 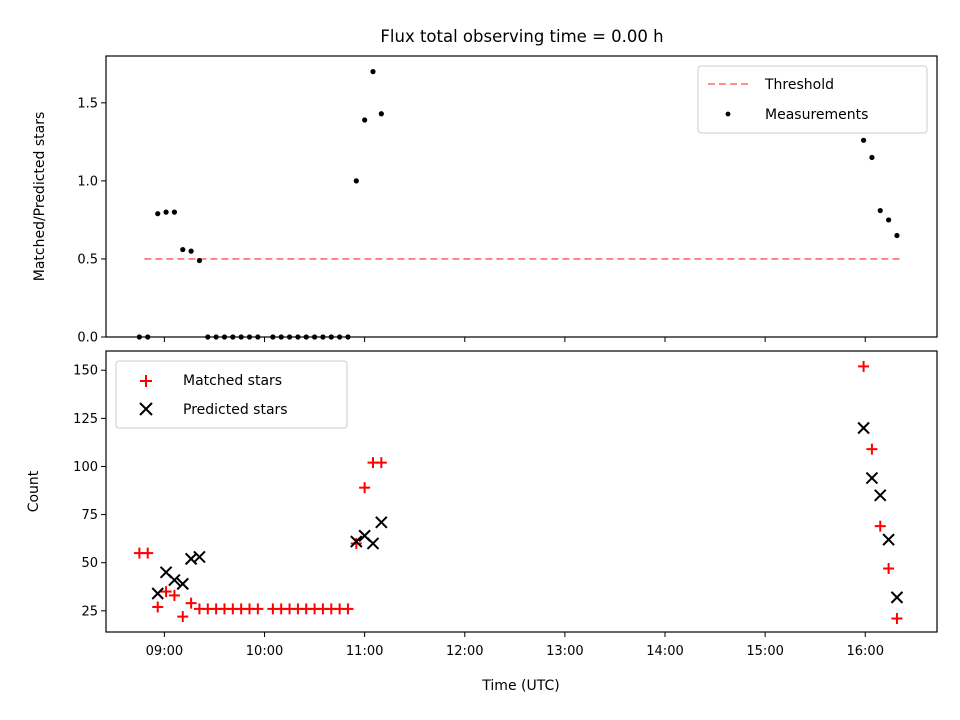 I want to click on x-tick-label: 09:00, so click(x=164, y=651).